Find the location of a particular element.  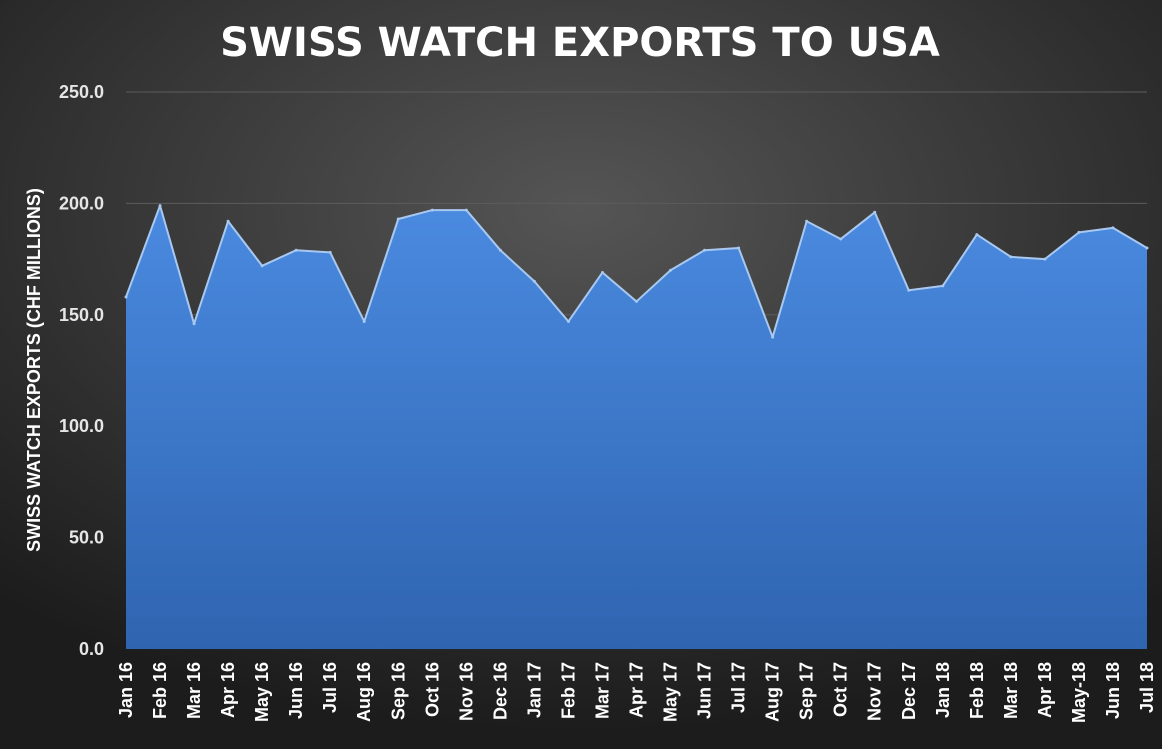

x-tick-label: Apr 17 is located at coordinates (637, 690).